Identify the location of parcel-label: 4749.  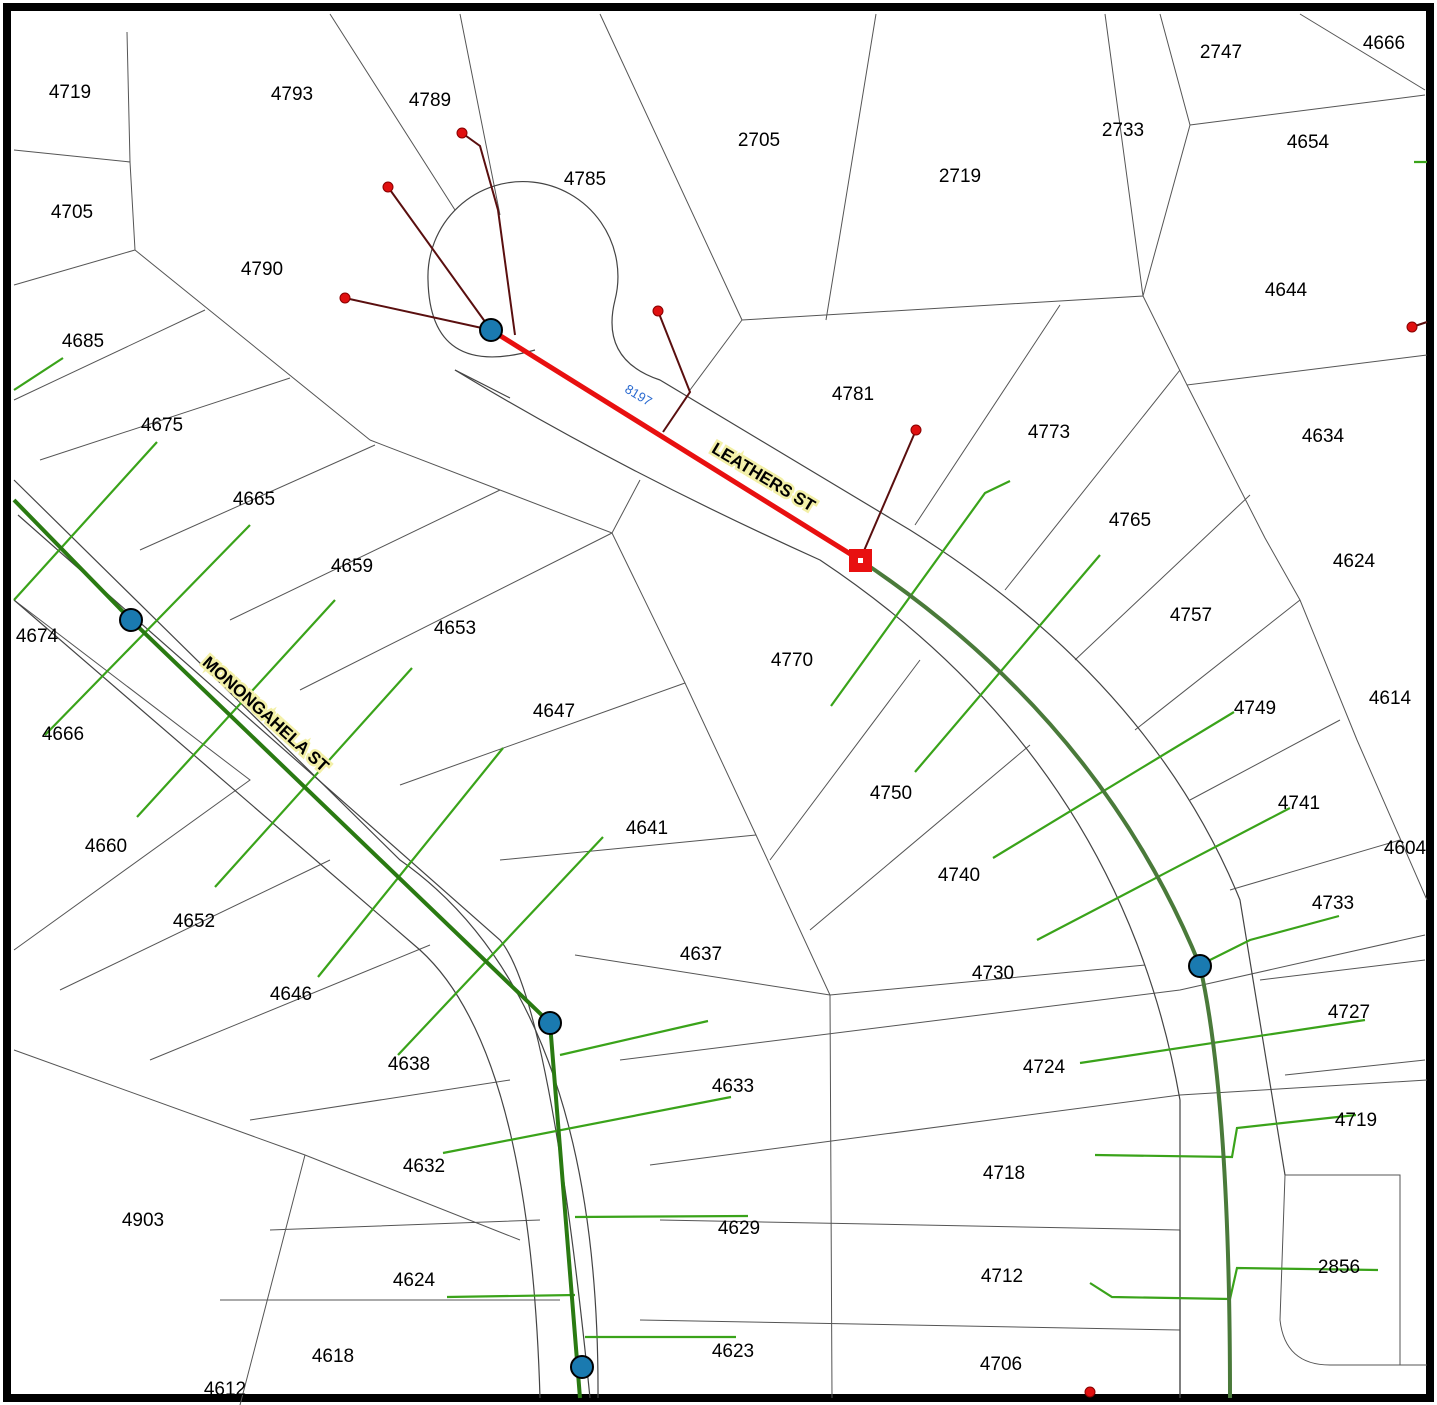
(1255, 708).